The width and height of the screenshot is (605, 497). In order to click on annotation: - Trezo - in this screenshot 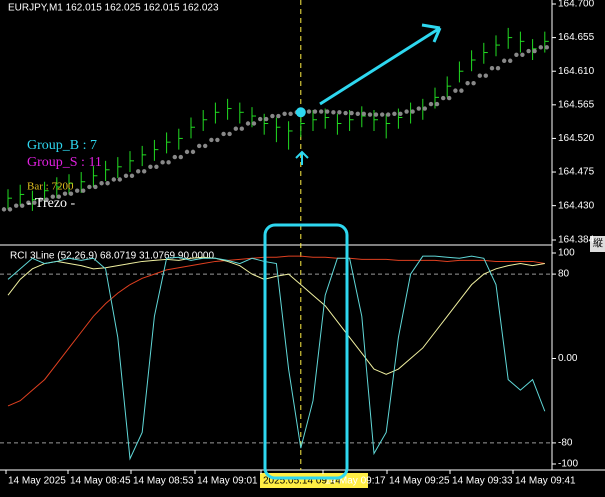, I will do `click(51, 203)`.